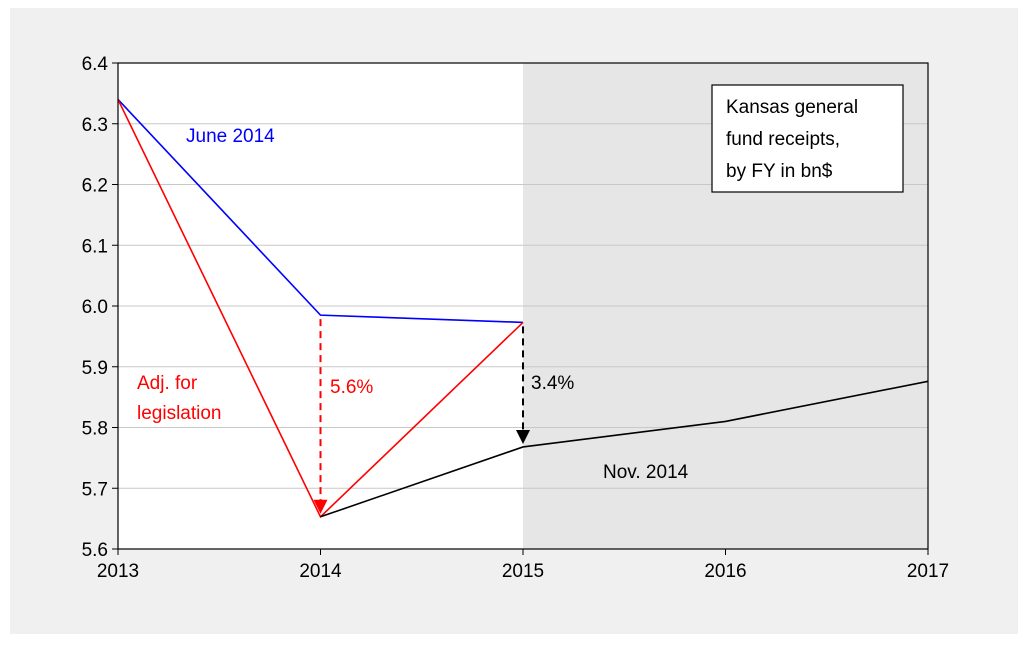  I want to click on pct-2015-label: 3.4%, so click(552, 383).